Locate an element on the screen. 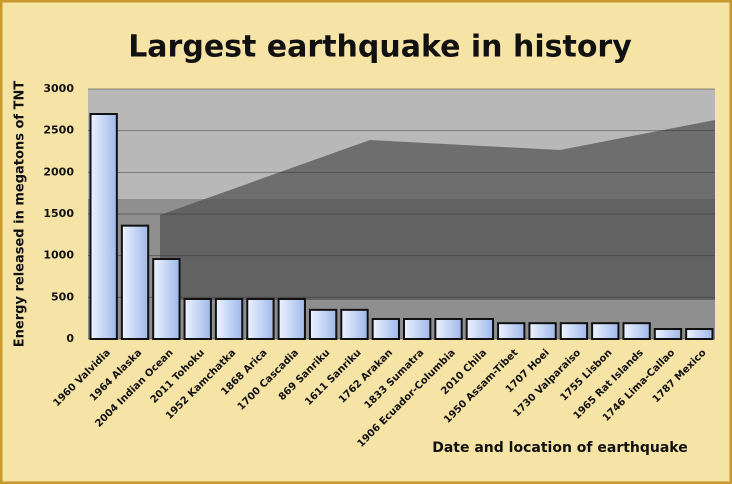  chart-title: Largest earthquake in history is located at coordinates (380, 47).